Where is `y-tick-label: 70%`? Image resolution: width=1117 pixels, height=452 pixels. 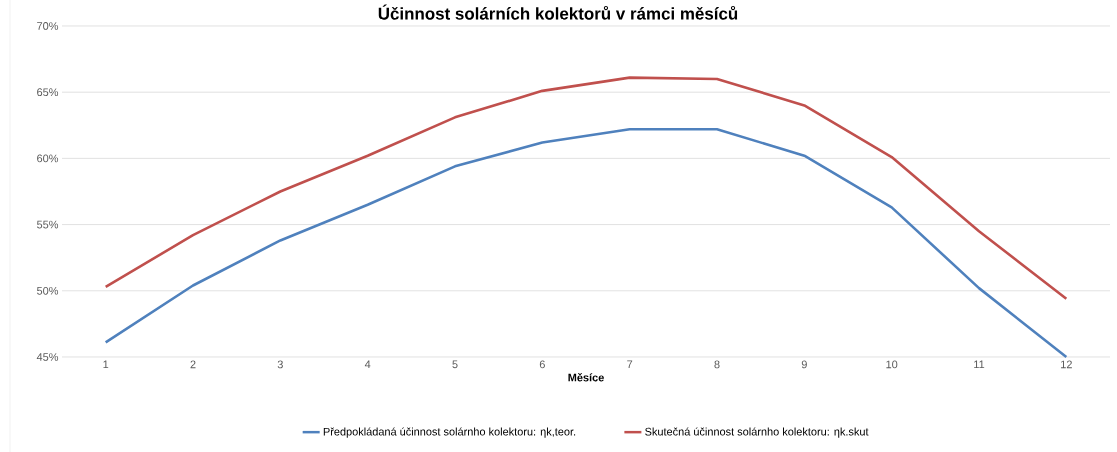 y-tick-label: 70% is located at coordinates (48, 26).